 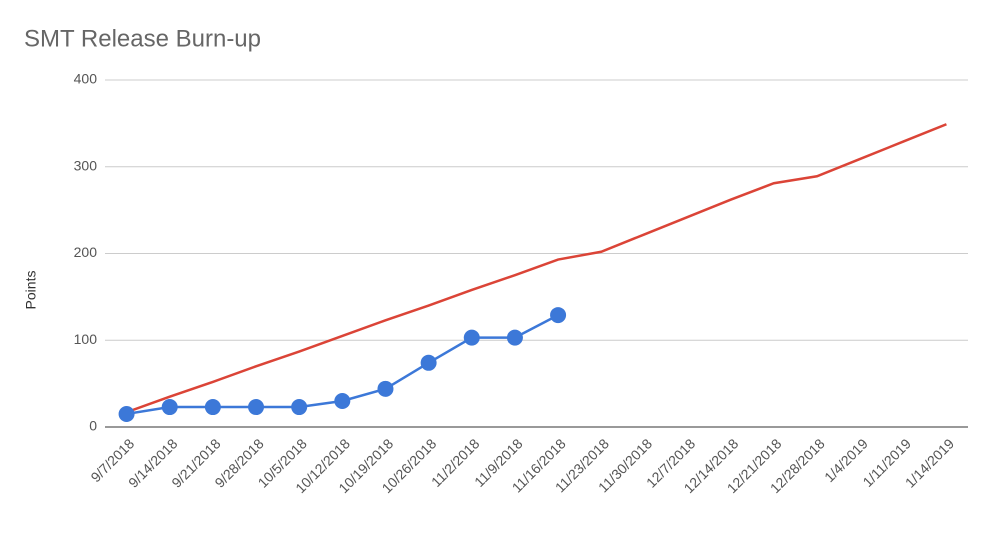 What do you see at coordinates (142, 38) in the screenshot?
I see `chart-title: SMT Release Burn-up` at bounding box center [142, 38].